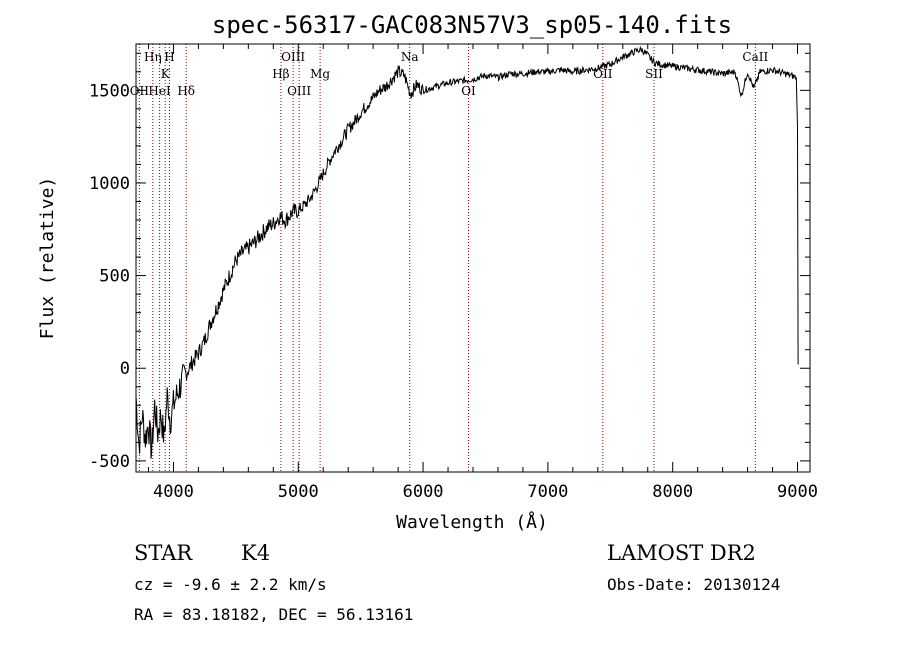 The height and width of the screenshot is (649, 900). What do you see at coordinates (186, 91) in the screenshot?
I see `spectral-line-label: Hδ` at bounding box center [186, 91].